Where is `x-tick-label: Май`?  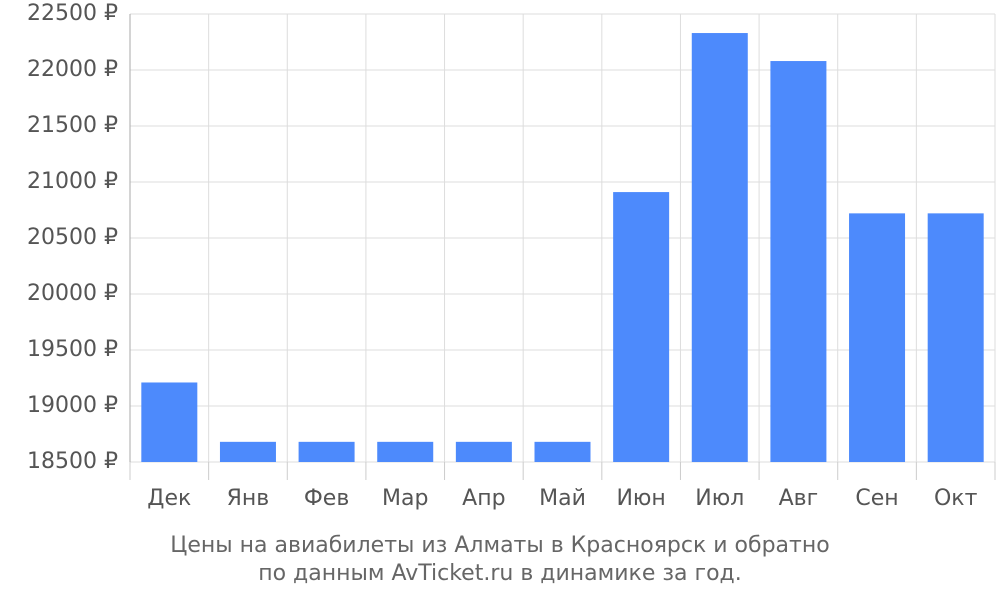
x-tick-label: Май is located at coordinates (562, 498).